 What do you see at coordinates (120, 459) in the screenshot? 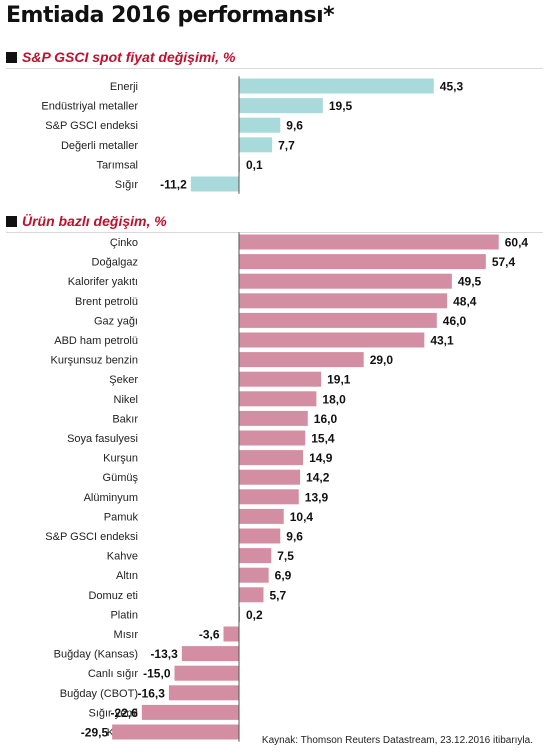
I see `category-label: Kurşun` at bounding box center [120, 459].